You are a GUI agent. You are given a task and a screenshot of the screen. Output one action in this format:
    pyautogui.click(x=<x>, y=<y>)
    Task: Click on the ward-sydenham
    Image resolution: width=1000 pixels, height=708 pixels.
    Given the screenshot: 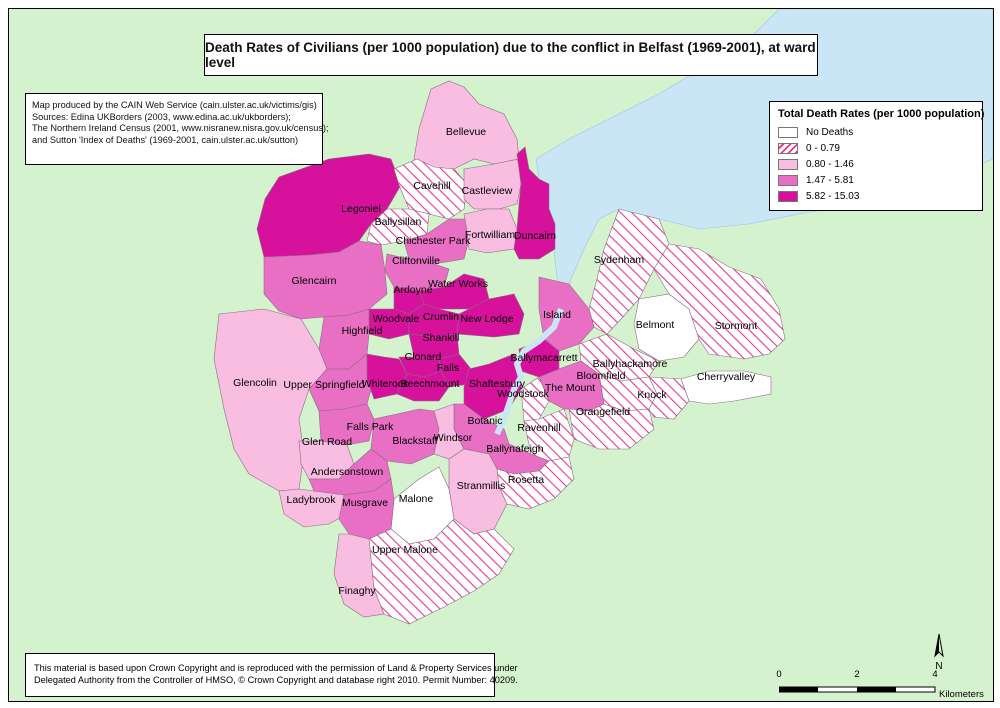 What is the action you would take?
    pyautogui.click(x=629, y=271)
    